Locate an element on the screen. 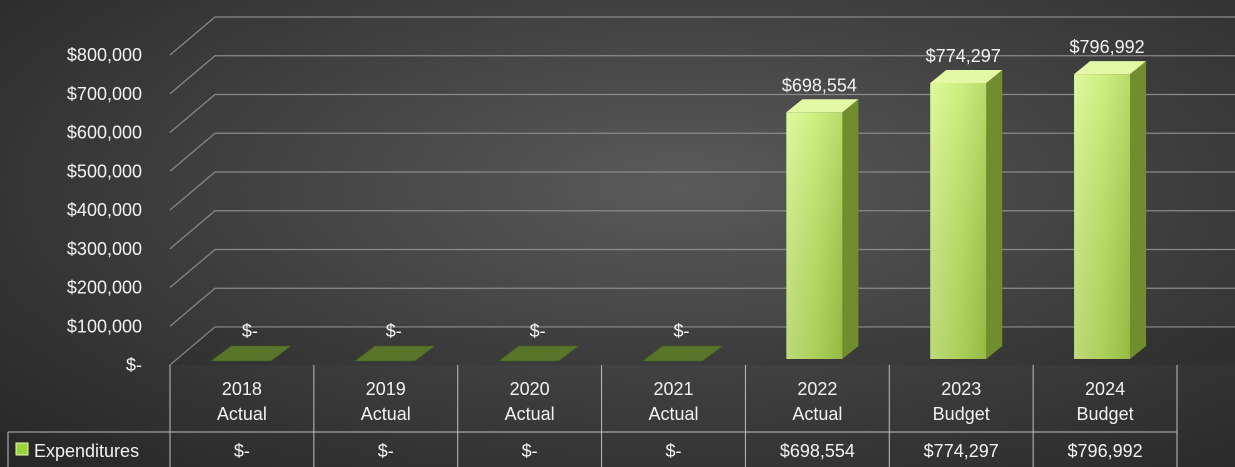 Image resolution: width=1235 pixels, height=467 pixels. table-value-cell: $796,992 is located at coordinates (1105, 451).